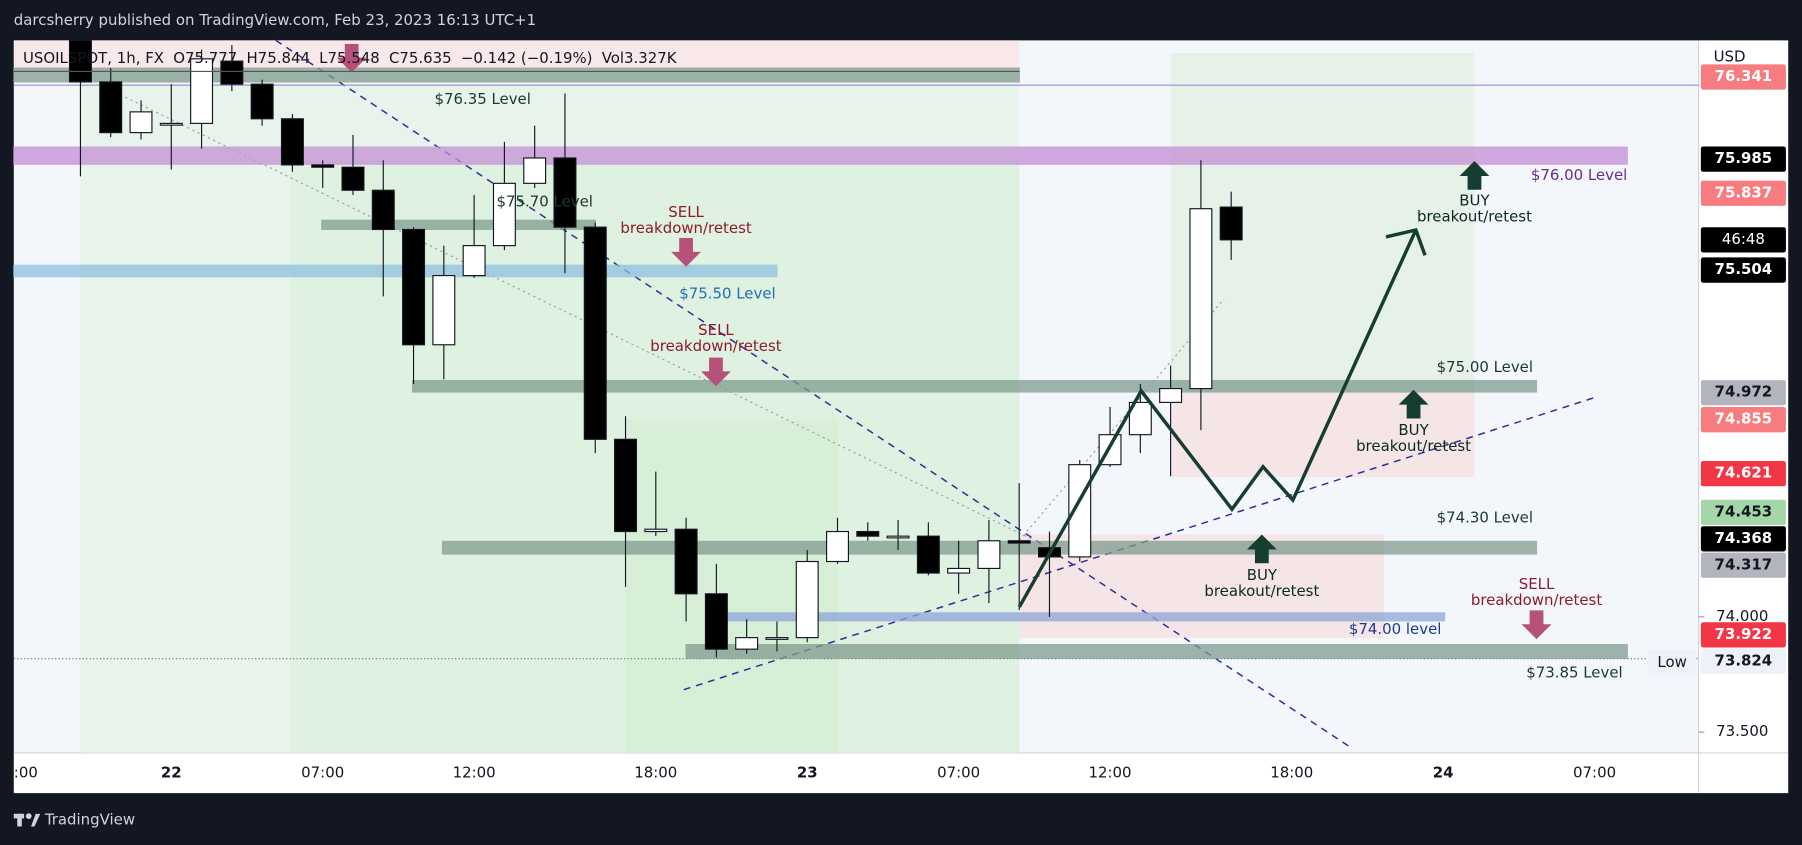 The height and width of the screenshot is (845, 1802). I want to click on legend-close: C75.635, so click(420, 58).